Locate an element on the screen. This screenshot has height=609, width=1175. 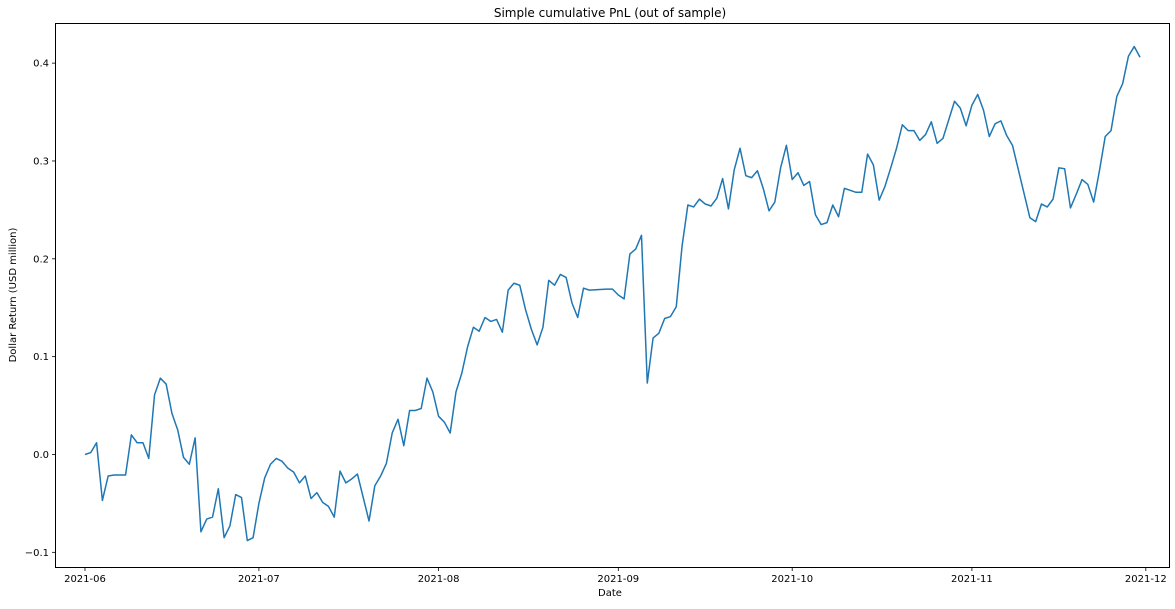
y-axis-title: Dollar Return (USD million) is located at coordinates (13, 295).